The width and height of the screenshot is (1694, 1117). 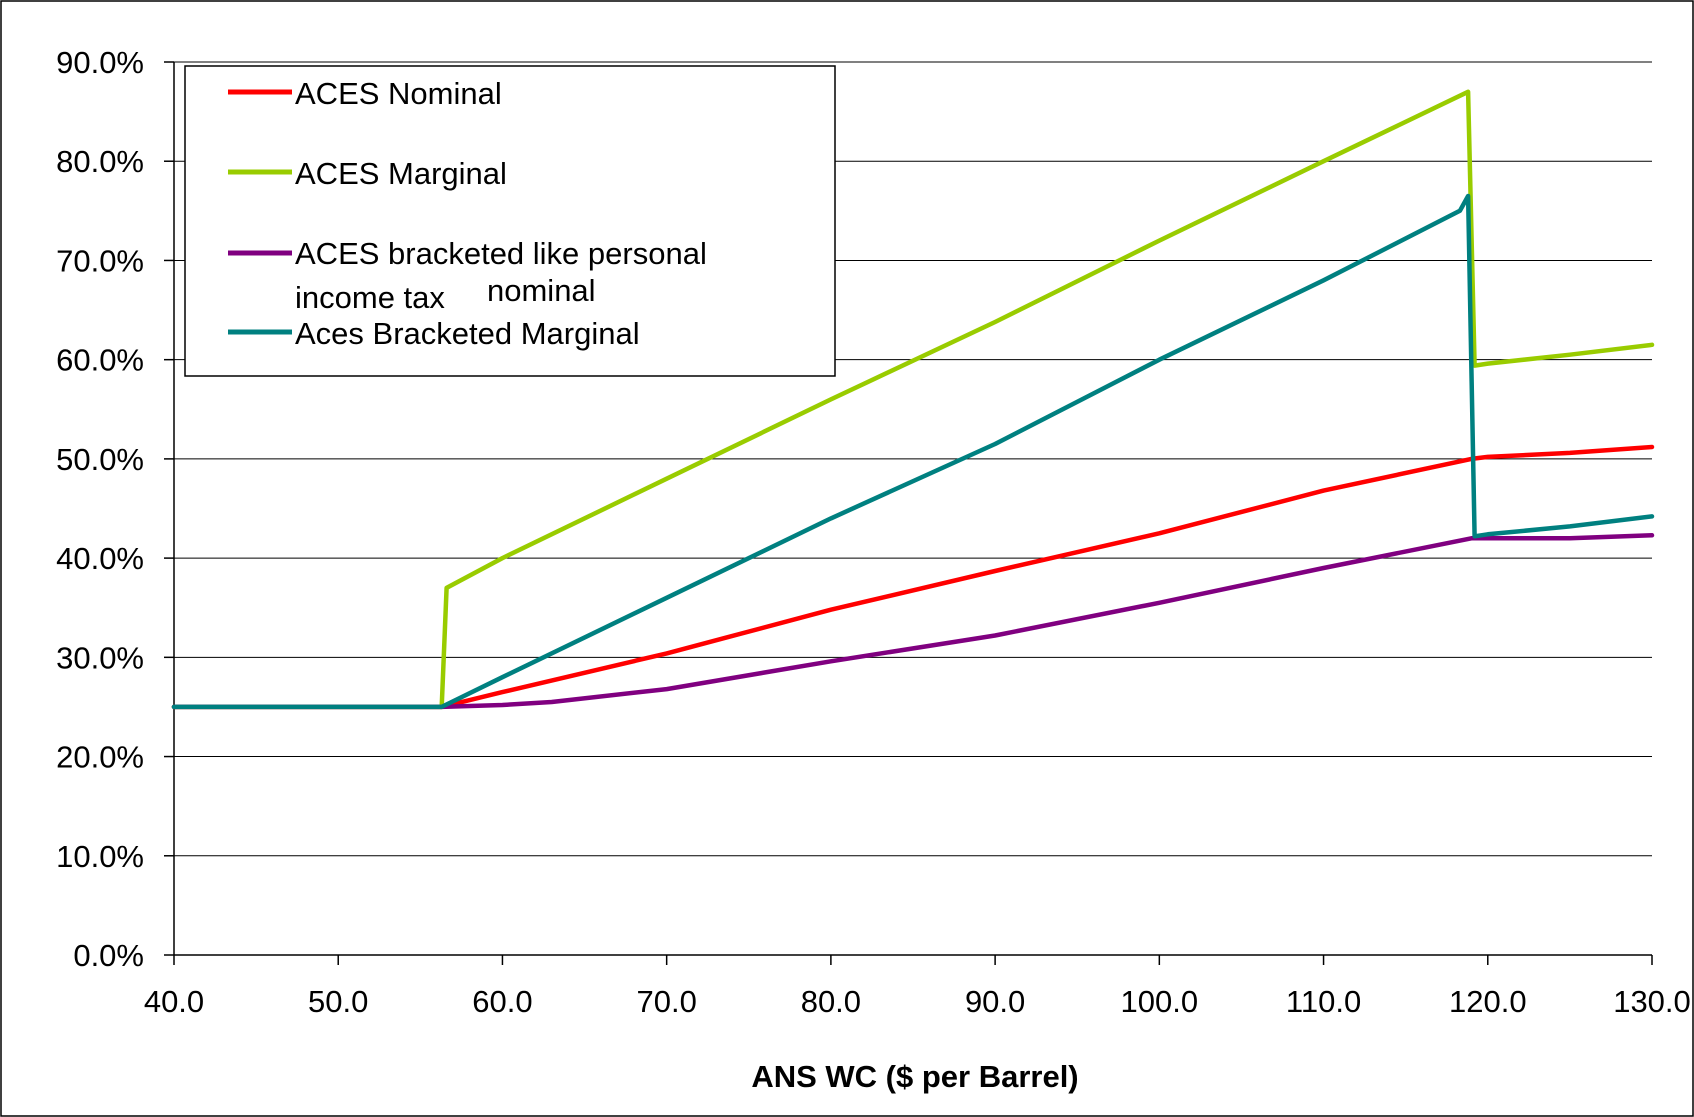 I want to click on legend-label-3: ACES bracketed like personal, so click(x=501, y=253).